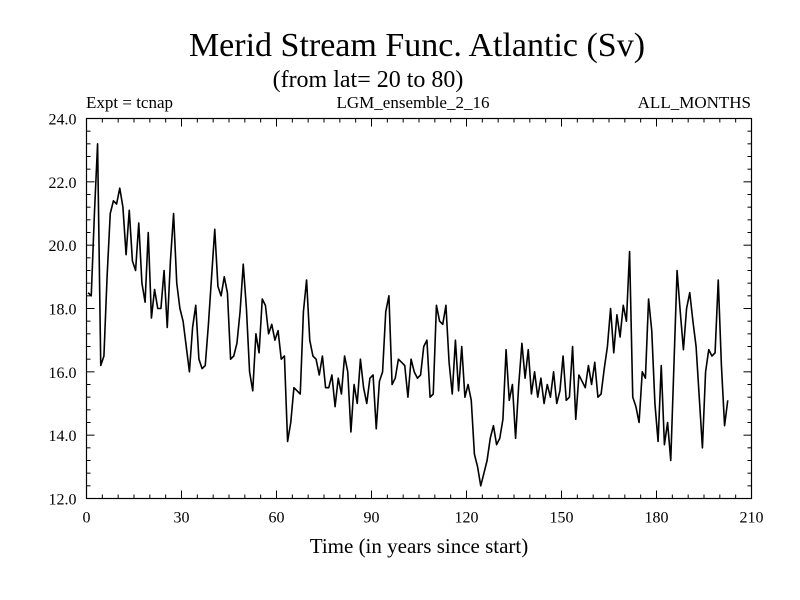  What do you see at coordinates (63, 183) in the screenshot?
I see `y-tick-label: 22.0` at bounding box center [63, 183].